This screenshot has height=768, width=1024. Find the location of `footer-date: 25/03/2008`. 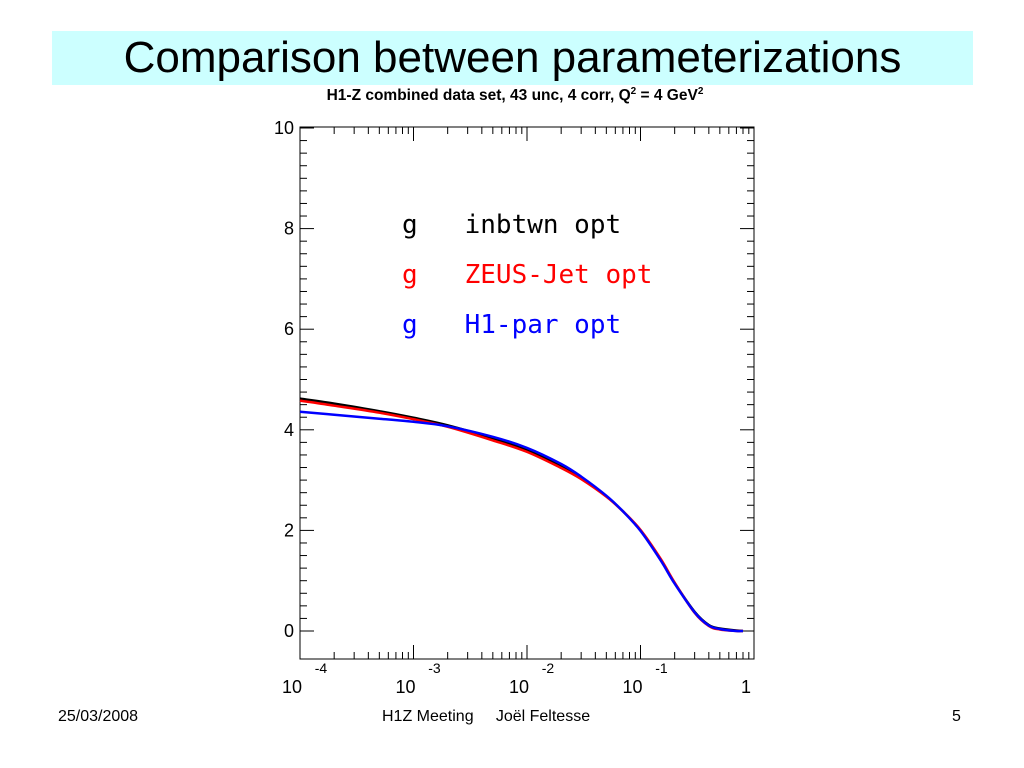

footer-date: 25/03/2008 is located at coordinates (98, 716).